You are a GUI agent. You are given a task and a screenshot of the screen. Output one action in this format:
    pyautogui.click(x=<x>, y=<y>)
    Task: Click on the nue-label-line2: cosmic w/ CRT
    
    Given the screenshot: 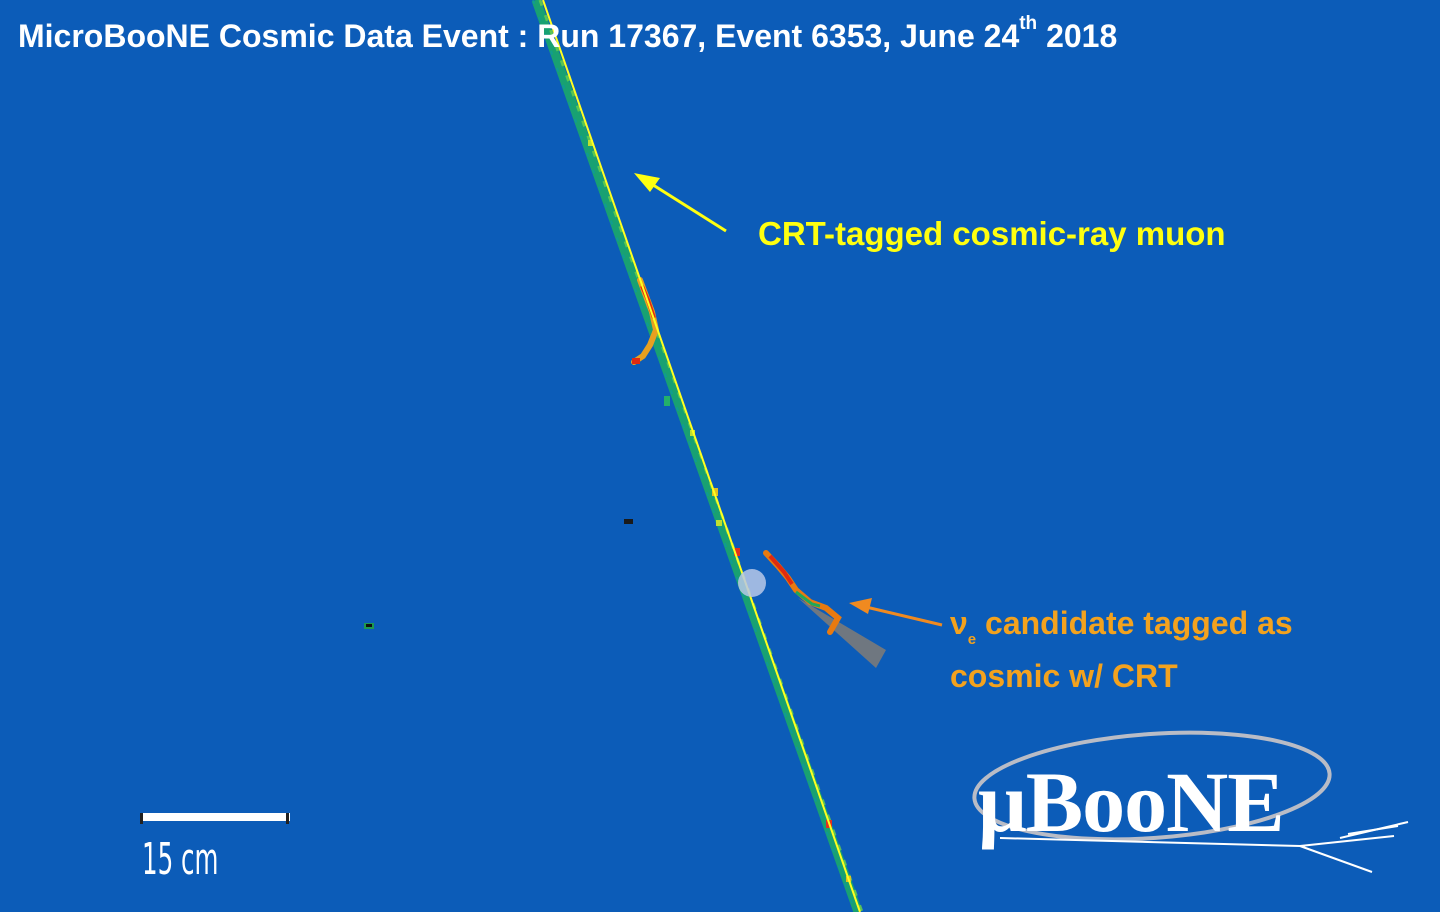 What is the action you would take?
    pyautogui.click(x=1064, y=676)
    